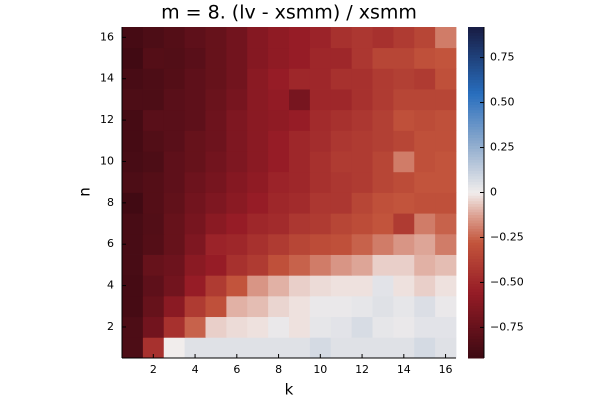  I want to click on x-tick-label: 12, so click(362, 369).